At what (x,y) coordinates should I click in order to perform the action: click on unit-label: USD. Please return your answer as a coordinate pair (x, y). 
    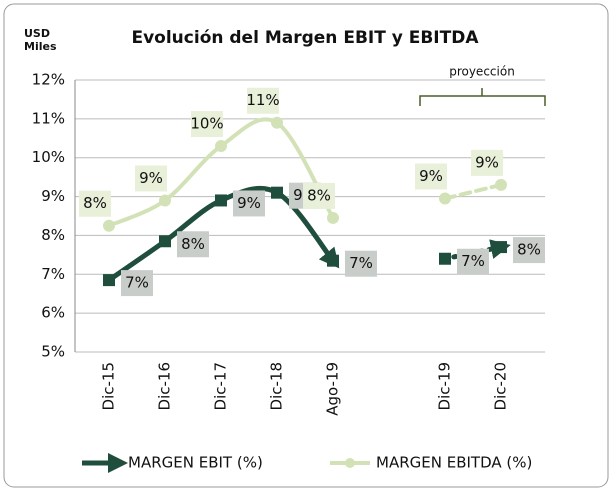
    Looking at the image, I should click on (37, 33).